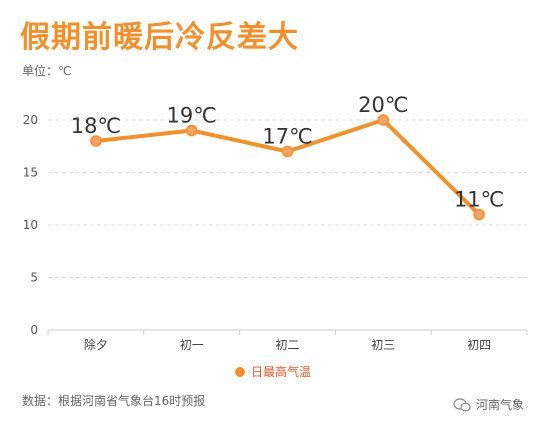 The height and width of the screenshot is (430, 550). I want to click on data-label: 17℃, so click(287, 137).